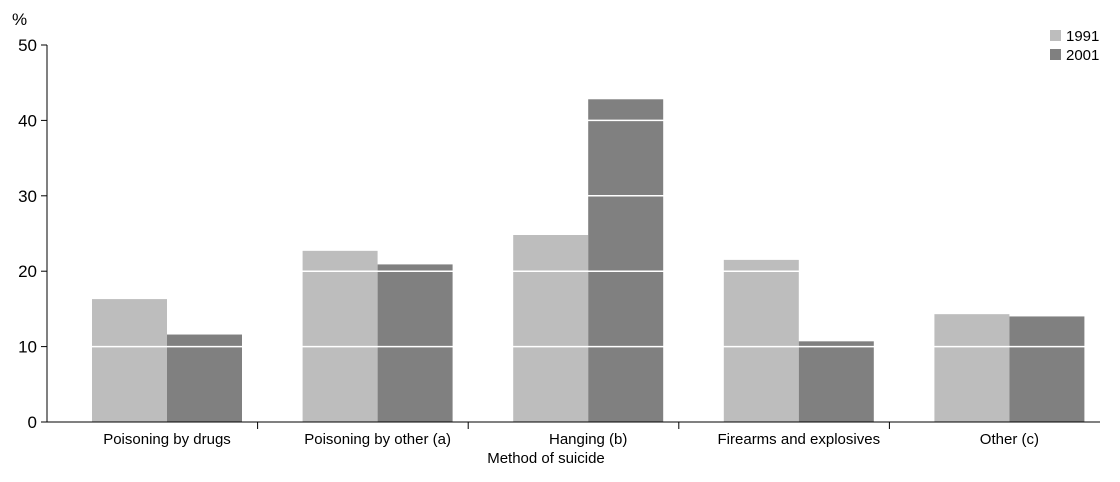  Describe the element at coordinates (551, 328) in the screenshot. I see `bar-hanging-b-1991` at that location.